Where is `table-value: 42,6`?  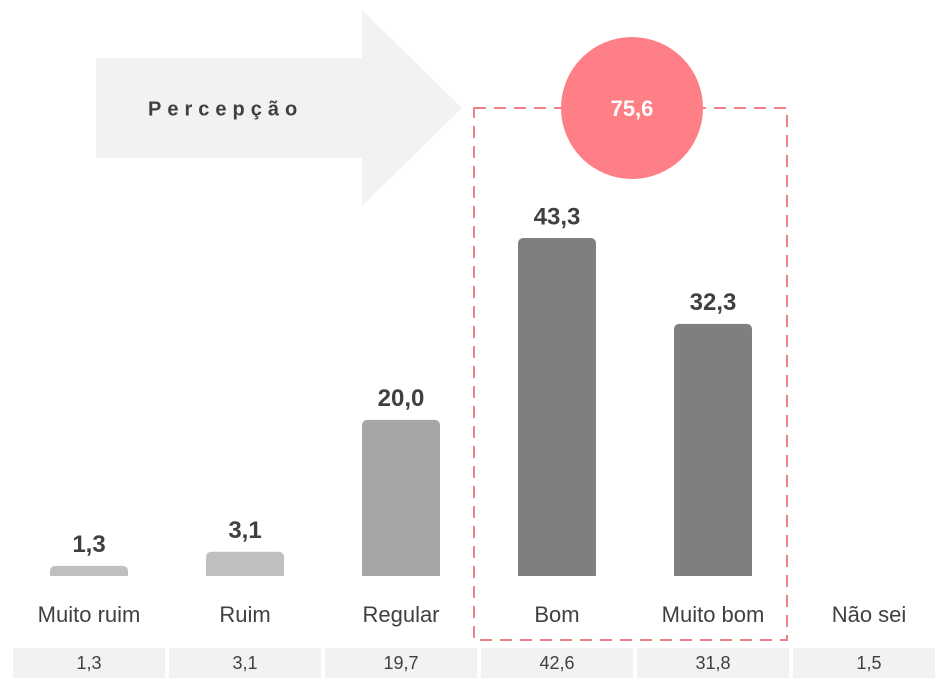
table-value: 42,6 is located at coordinates (556, 663).